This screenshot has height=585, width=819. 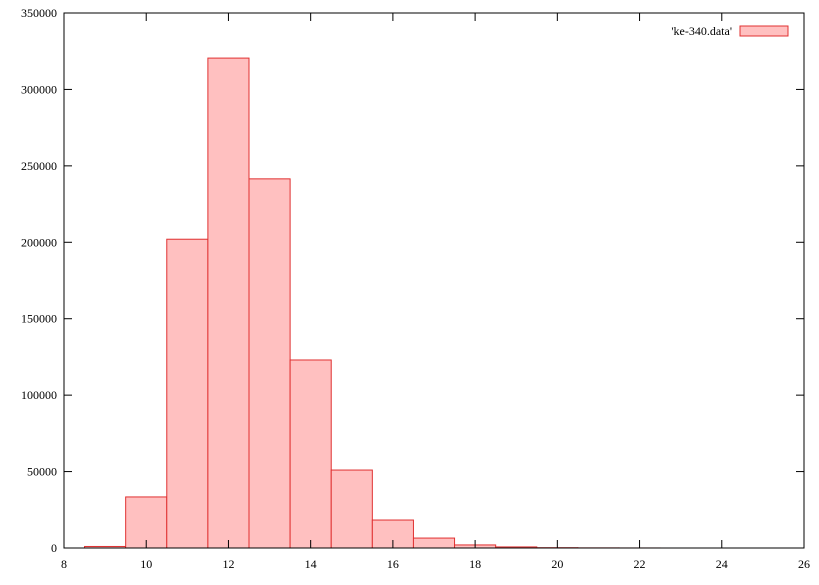 I want to click on y-tick-label: 100000, so click(x=39, y=395).